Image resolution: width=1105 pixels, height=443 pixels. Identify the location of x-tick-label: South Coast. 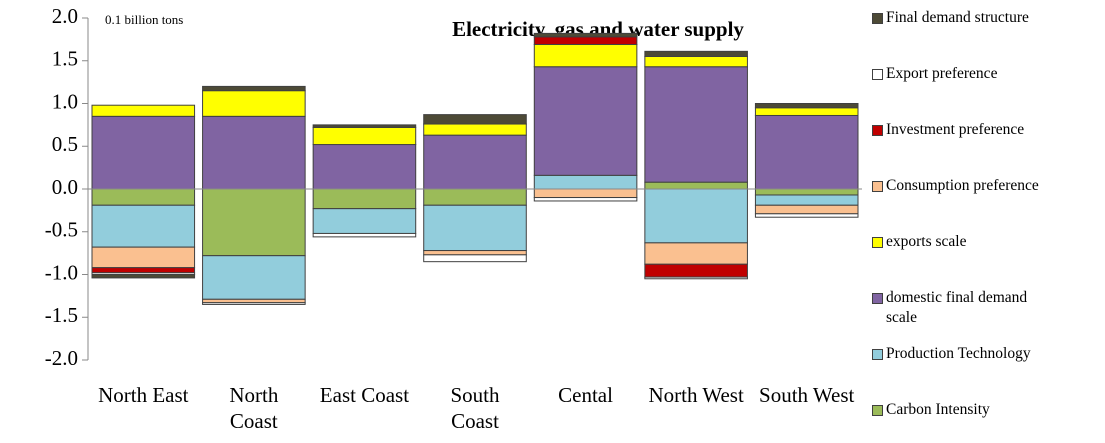
(475, 408).